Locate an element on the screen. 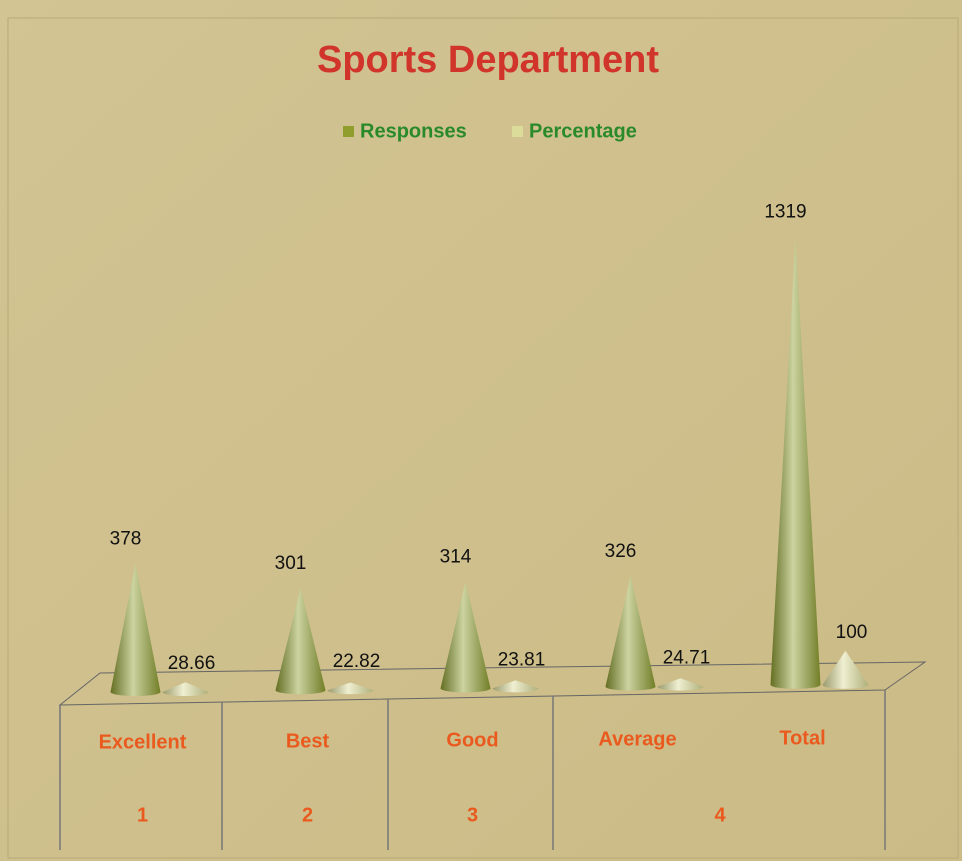  group-label: 4 is located at coordinates (720, 815).